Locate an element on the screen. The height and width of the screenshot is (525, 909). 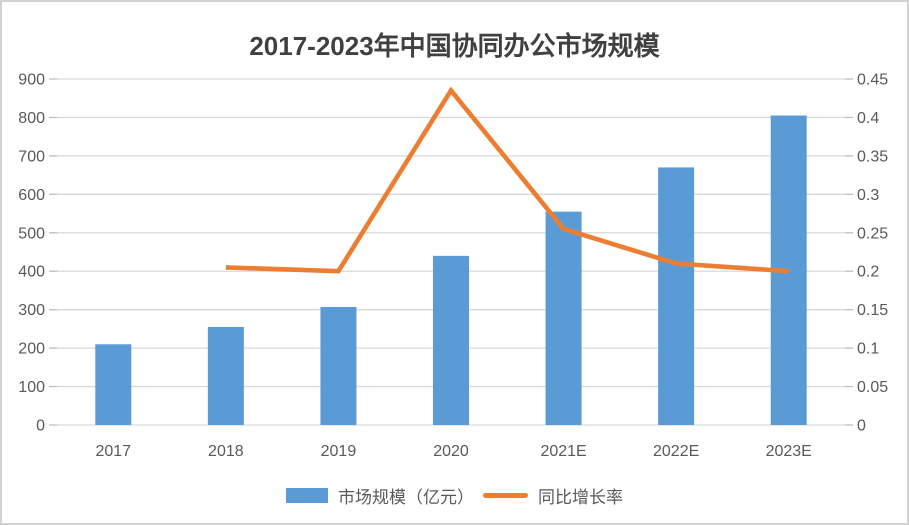
left-axis-label-500: 500 is located at coordinates (31, 233).